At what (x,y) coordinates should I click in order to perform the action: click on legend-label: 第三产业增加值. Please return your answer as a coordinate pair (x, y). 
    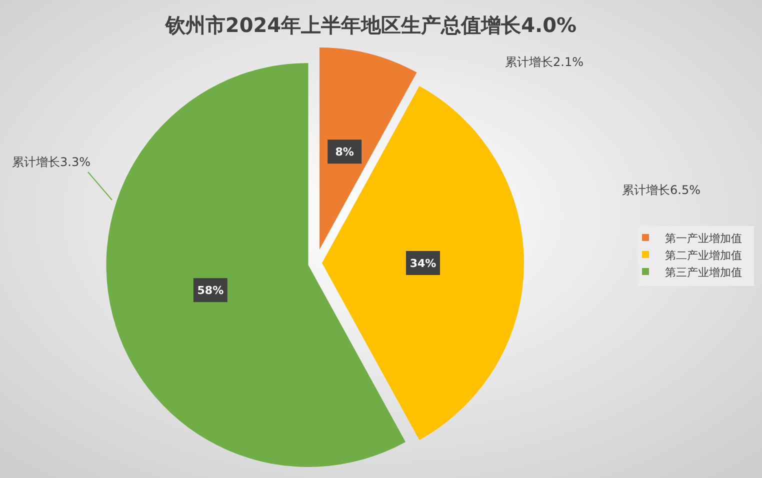
    Looking at the image, I should click on (703, 272).